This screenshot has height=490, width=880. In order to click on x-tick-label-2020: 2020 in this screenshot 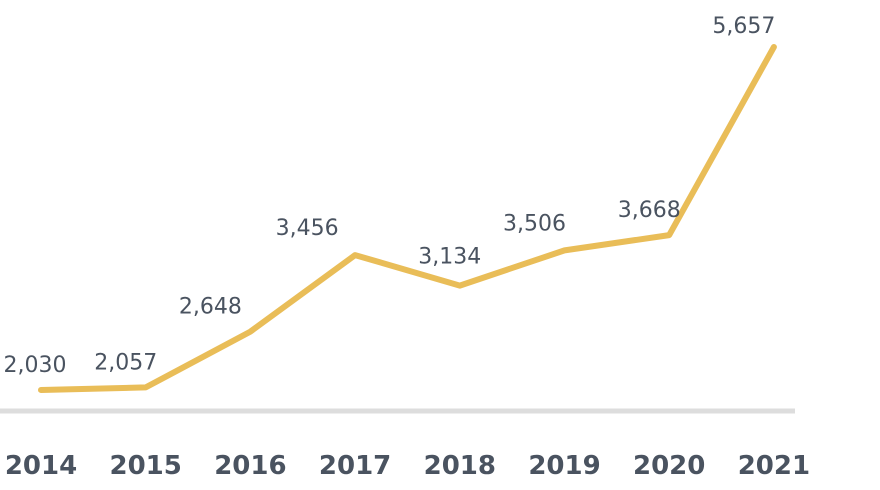, I will do `click(669, 466)`.